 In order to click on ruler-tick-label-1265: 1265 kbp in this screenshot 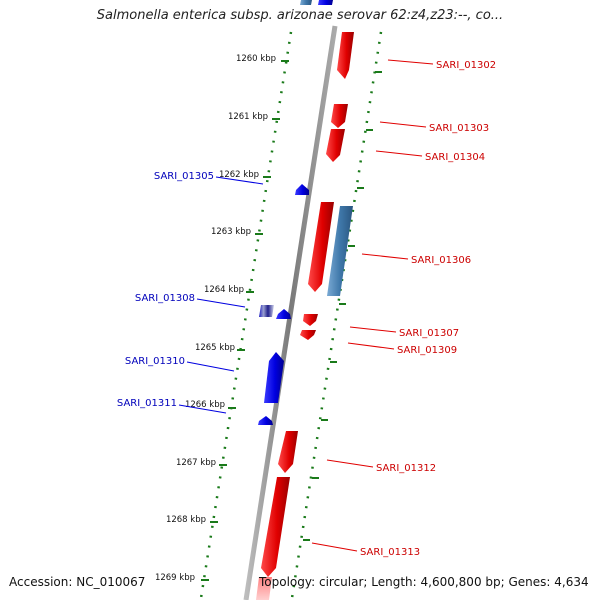, I will do `click(215, 348)`.